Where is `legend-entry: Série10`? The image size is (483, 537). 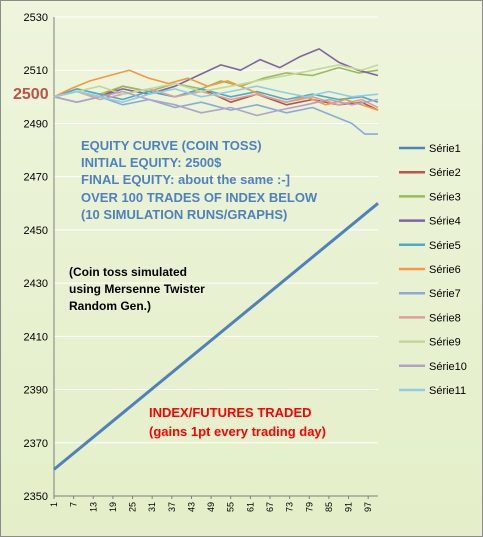 legend-entry: Série10 is located at coordinates (448, 367).